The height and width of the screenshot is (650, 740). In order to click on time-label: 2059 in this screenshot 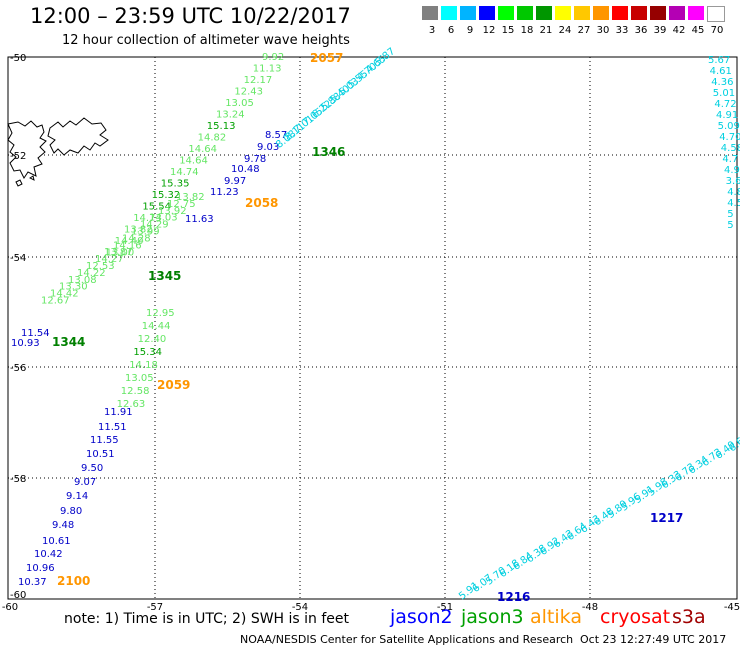, I will do `click(173, 385)`.